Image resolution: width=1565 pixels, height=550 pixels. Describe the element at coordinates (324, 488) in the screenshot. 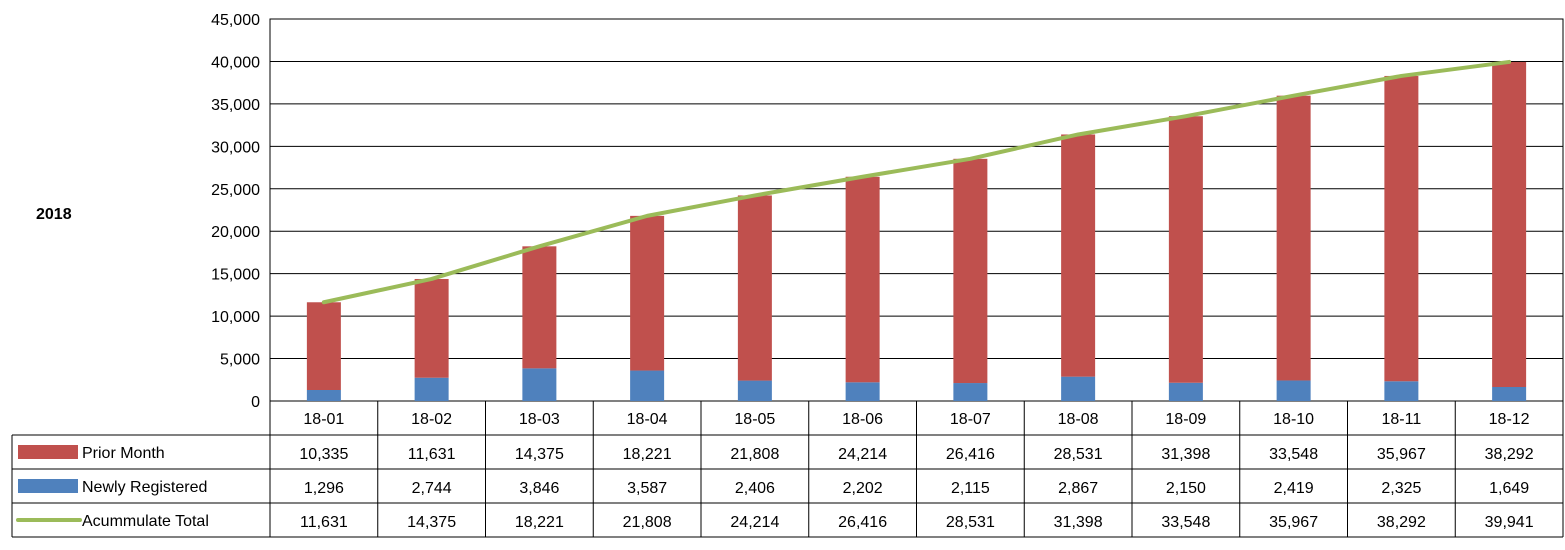

I see `table-value: 1,296` at that location.